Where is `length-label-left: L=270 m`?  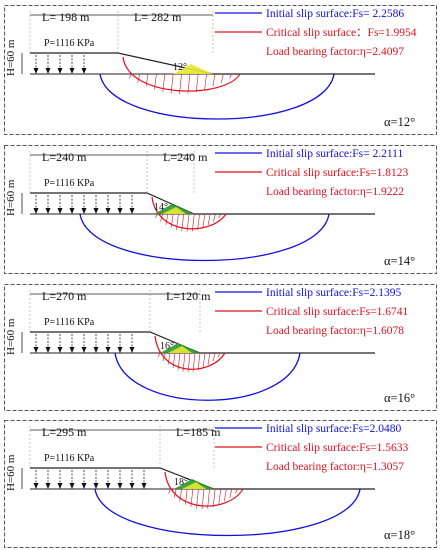 length-label-left: L=270 m is located at coordinates (64, 296).